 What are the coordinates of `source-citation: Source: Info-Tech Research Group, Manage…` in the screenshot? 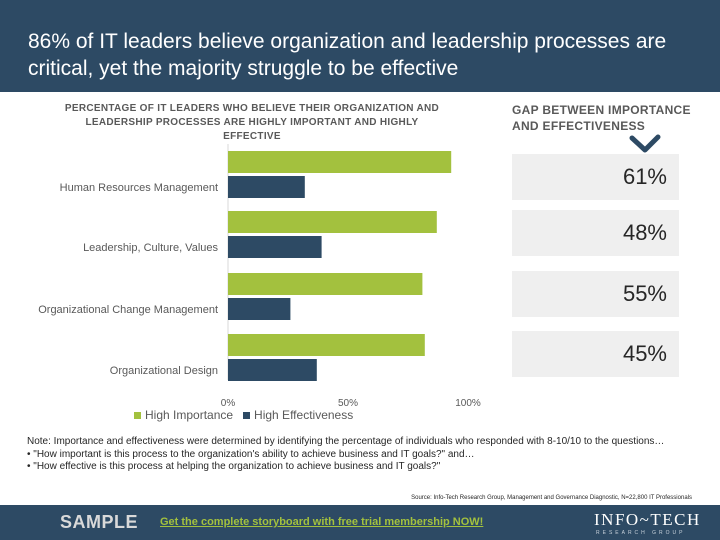 It's located at (551, 498).